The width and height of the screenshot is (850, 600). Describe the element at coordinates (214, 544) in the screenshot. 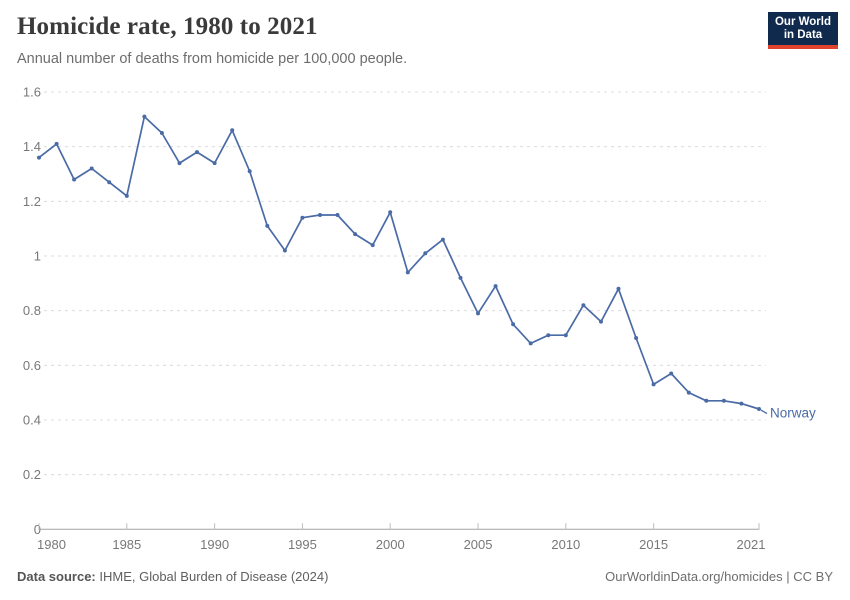

I see `svg-text: 1990` at that location.